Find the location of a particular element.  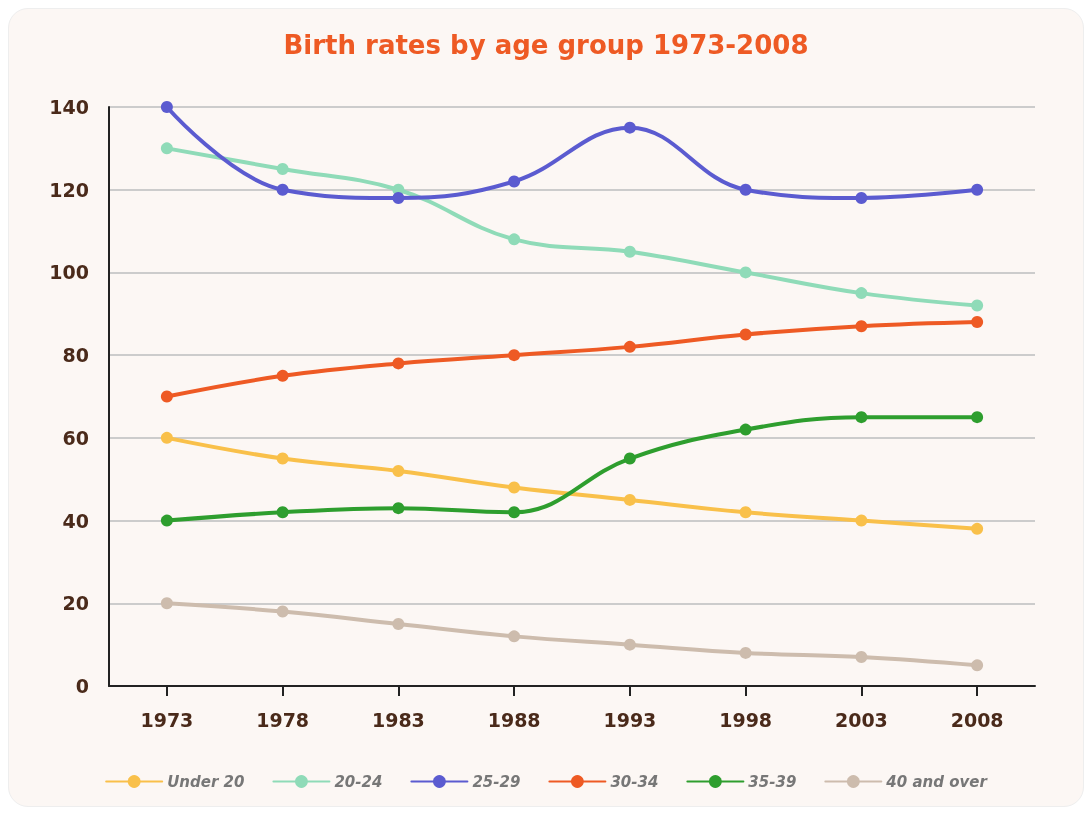

y-tick-label: 40 is located at coordinates (75, 520).